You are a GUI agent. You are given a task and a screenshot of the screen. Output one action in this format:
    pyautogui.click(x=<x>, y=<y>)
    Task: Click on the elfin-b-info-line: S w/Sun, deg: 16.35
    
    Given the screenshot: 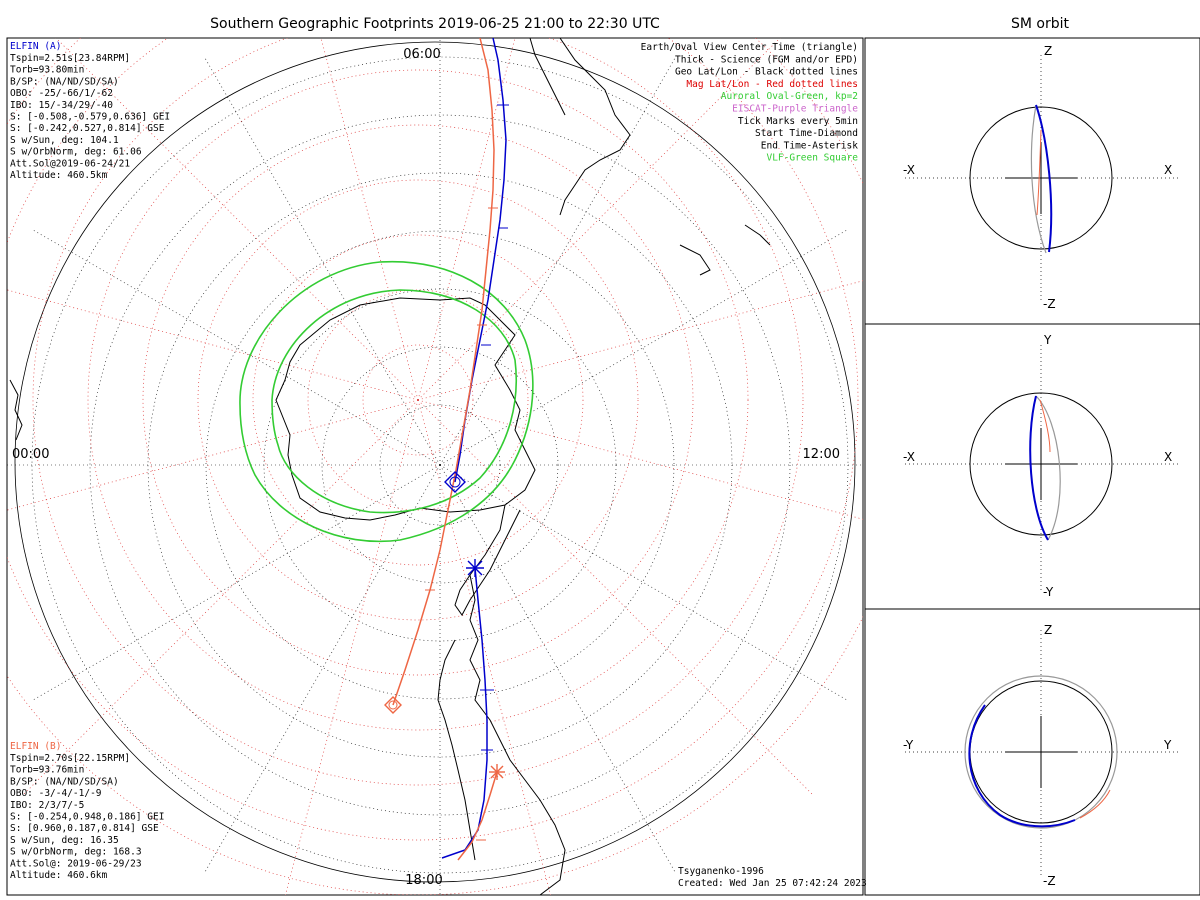 What is the action you would take?
    pyautogui.click(x=64, y=840)
    